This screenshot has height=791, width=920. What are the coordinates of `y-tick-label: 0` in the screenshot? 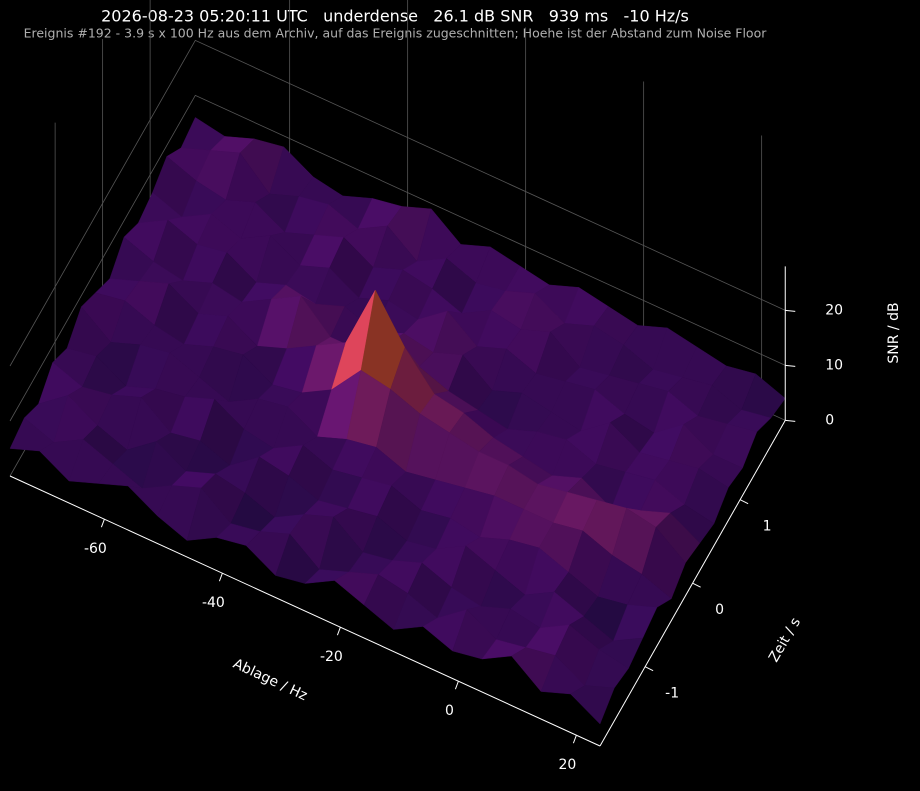 It's located at (719, 610).